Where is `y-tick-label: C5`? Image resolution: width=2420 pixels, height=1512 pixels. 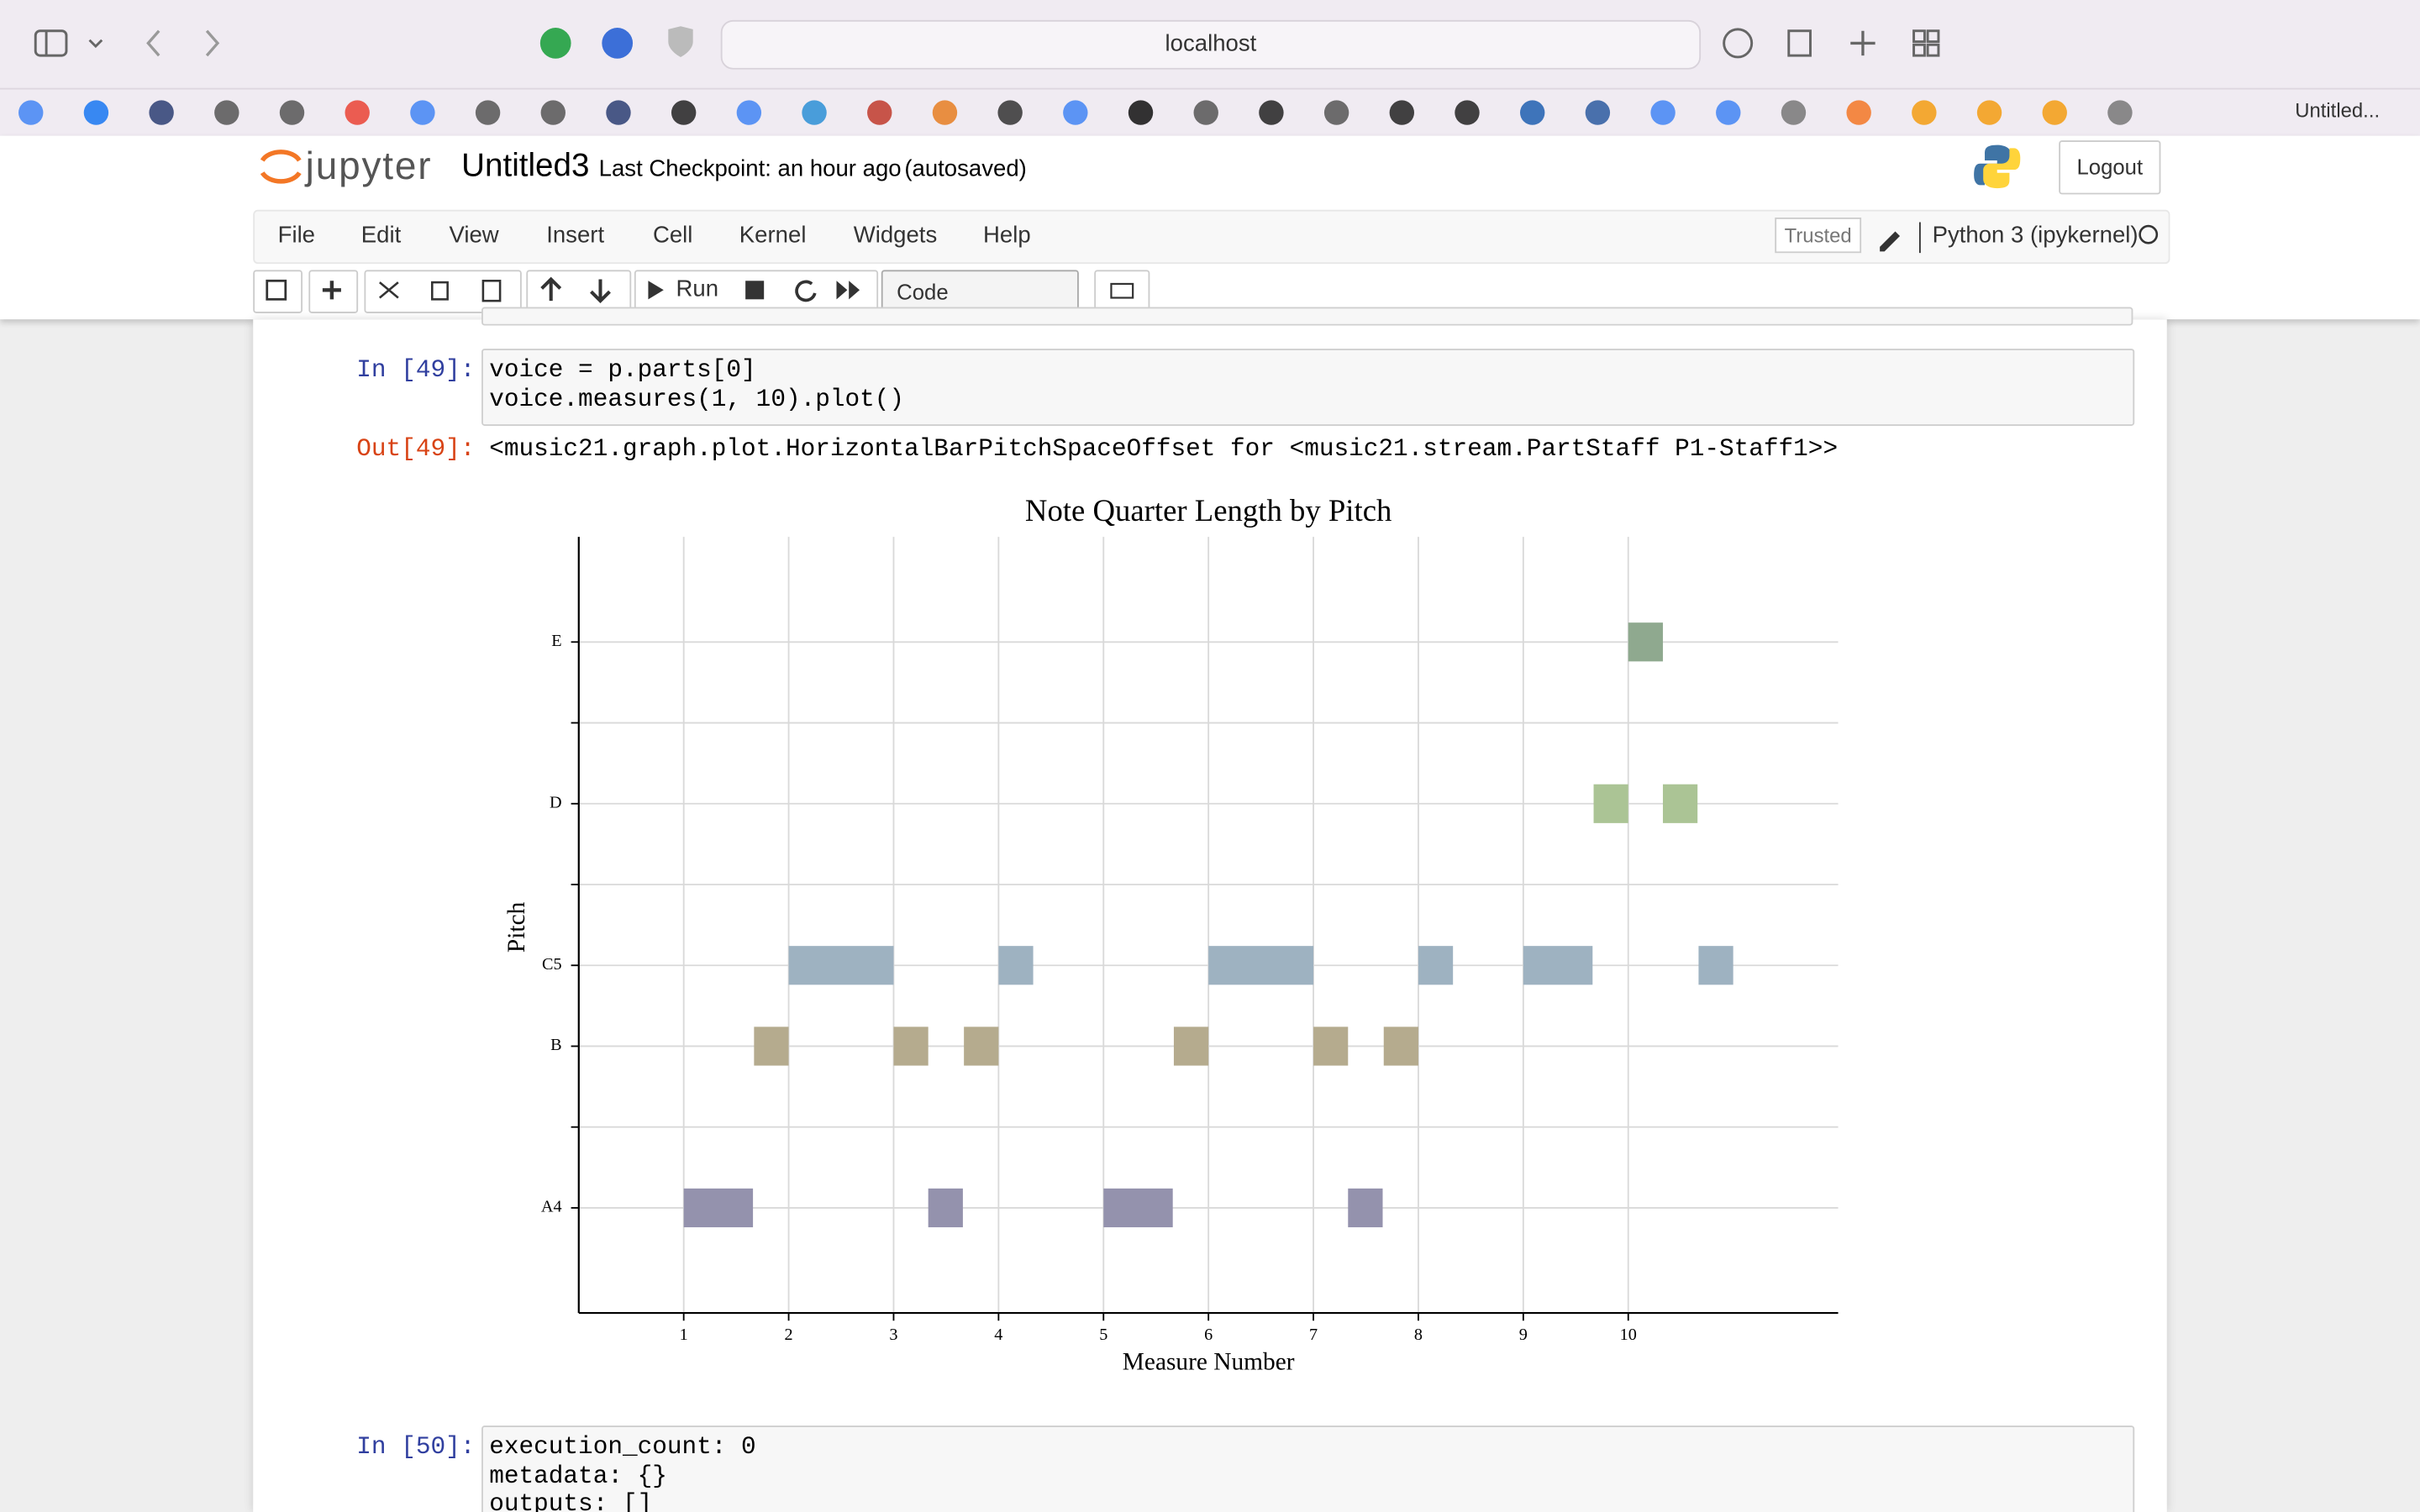
y-tick-label: C5 is located at coordinates (552, 964).